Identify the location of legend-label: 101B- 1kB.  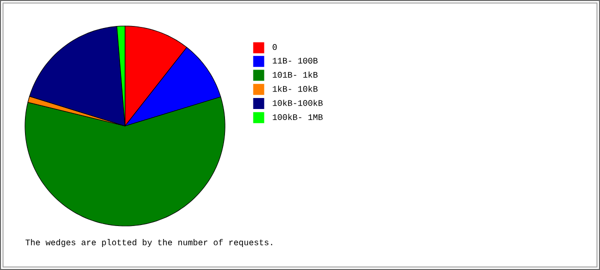
(295, 74).